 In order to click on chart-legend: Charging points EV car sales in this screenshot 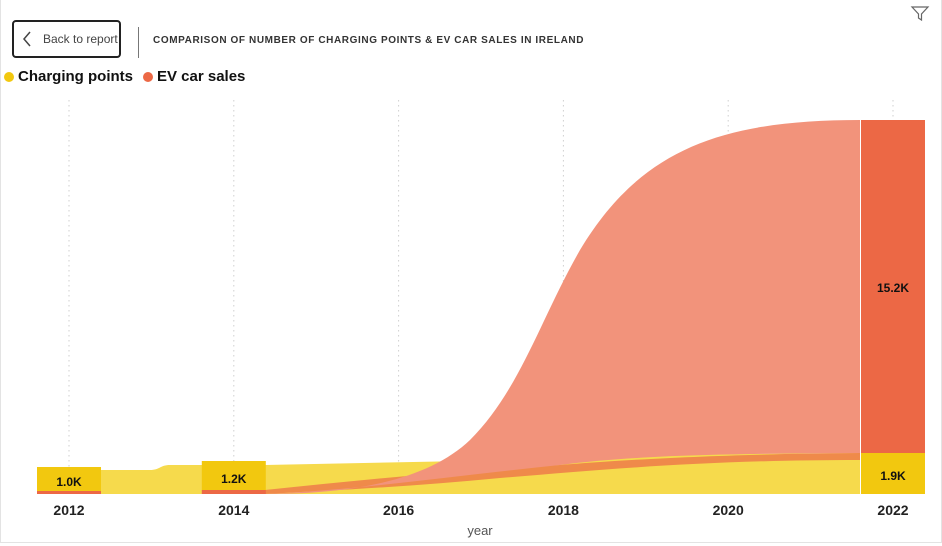, I will do `click(129, 76)`.